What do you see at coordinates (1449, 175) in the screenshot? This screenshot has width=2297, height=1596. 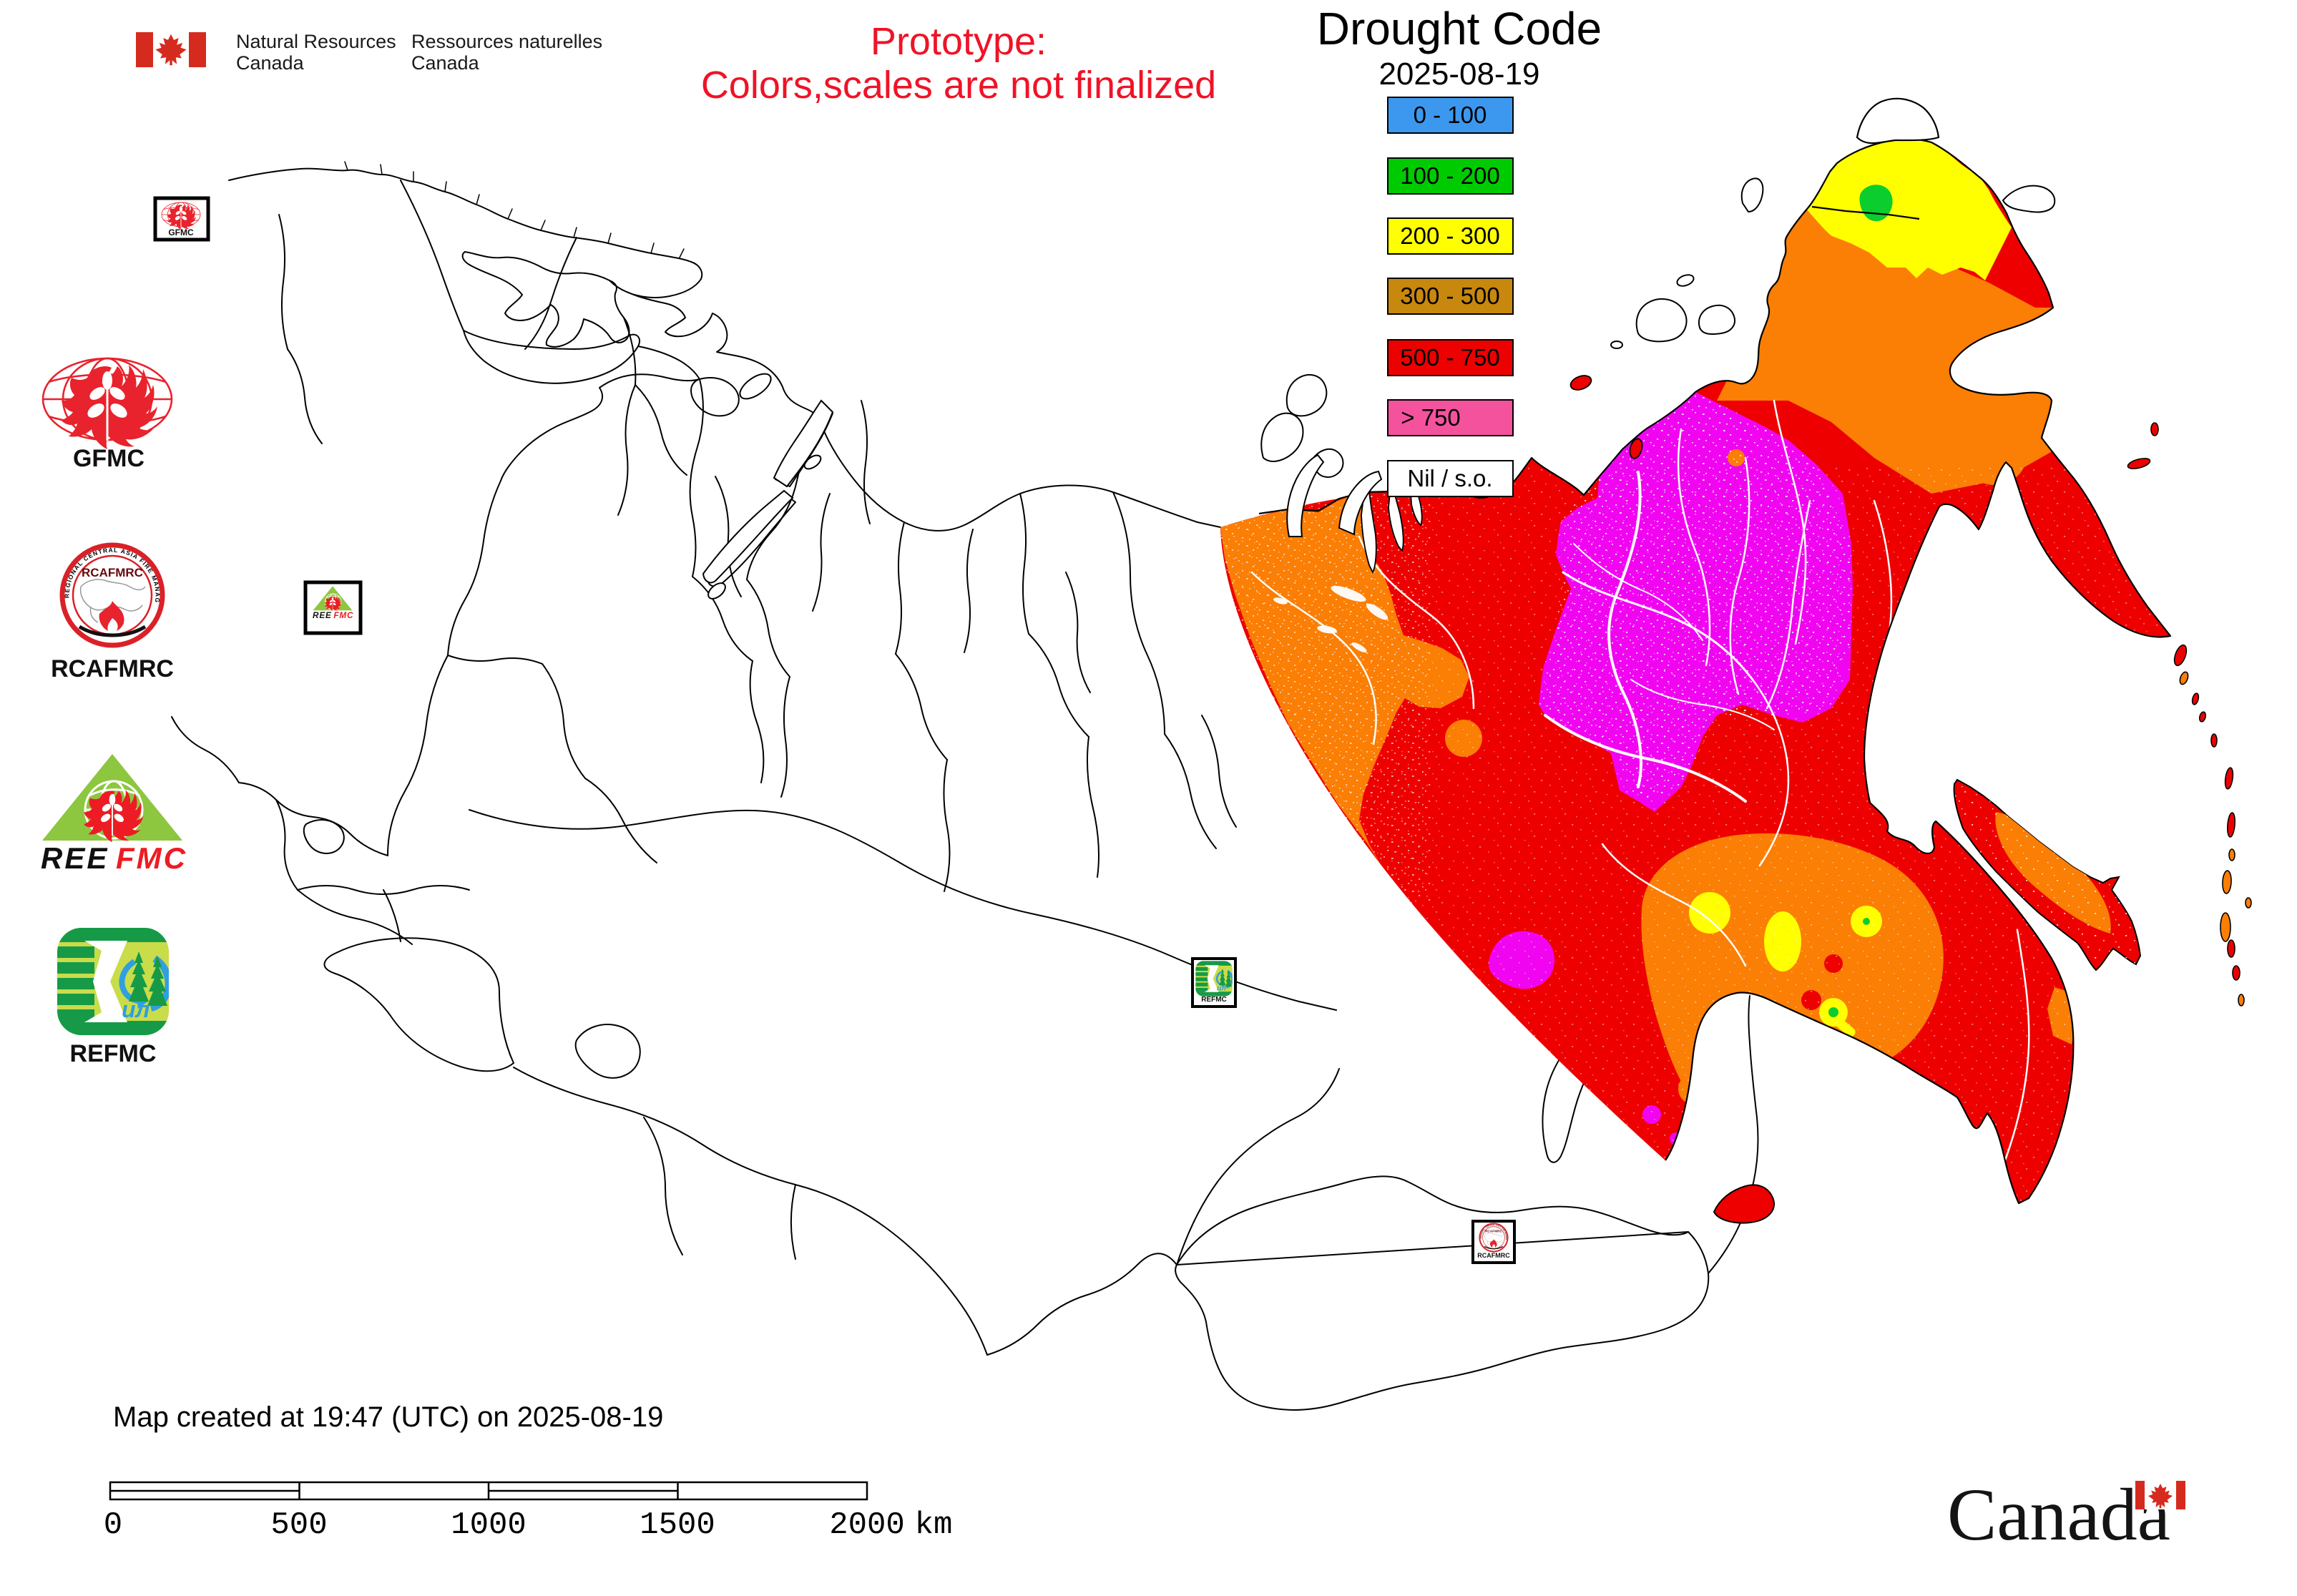 I see `svg-text: 100 - 200` at bounding box center [1449, 175].